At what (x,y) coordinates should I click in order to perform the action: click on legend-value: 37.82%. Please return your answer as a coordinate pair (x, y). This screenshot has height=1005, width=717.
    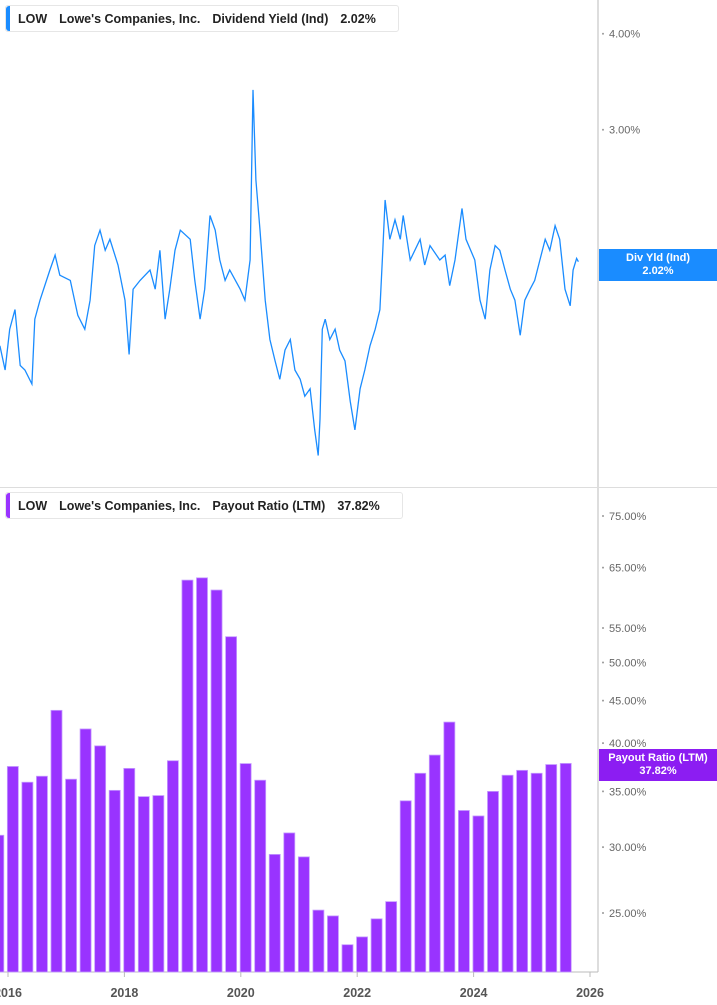
    Looking at the image, I should click on (358, 505).